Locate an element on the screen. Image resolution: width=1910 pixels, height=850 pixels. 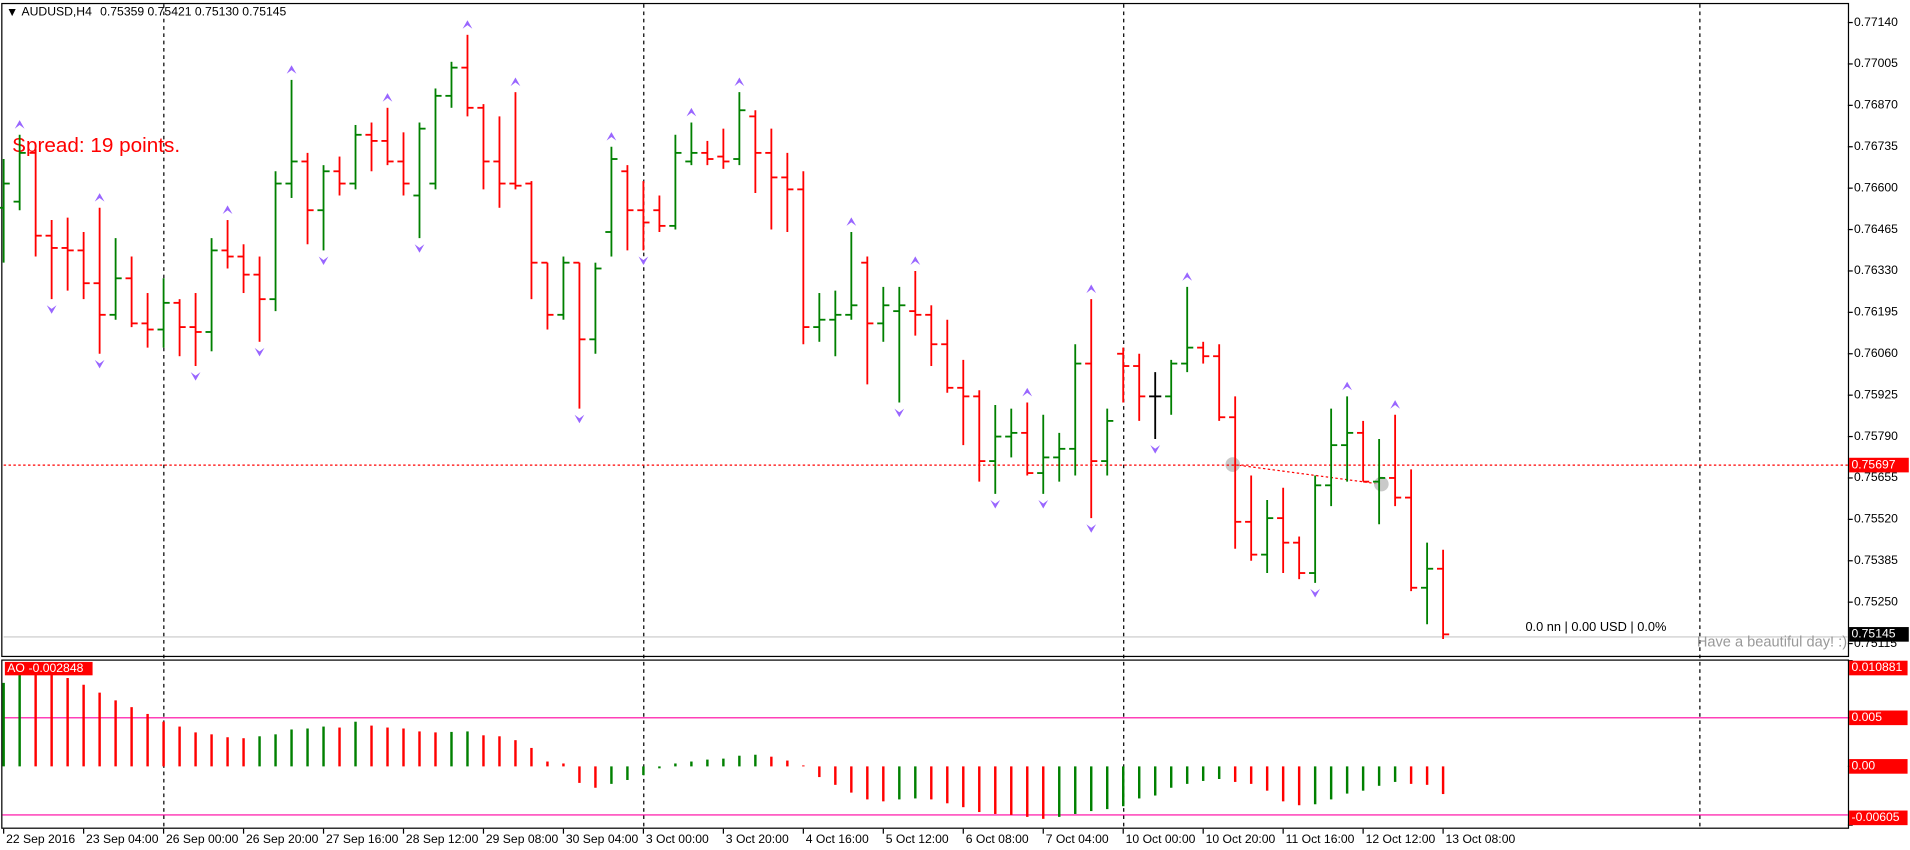
spread-text: Spread: 19 points. is located at coordinates (96, 145).